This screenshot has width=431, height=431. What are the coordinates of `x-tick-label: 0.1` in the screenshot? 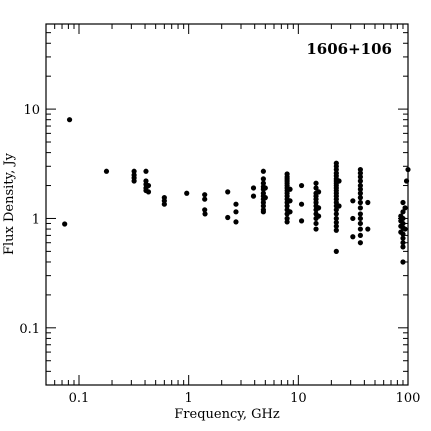 It's located at (79, 398).